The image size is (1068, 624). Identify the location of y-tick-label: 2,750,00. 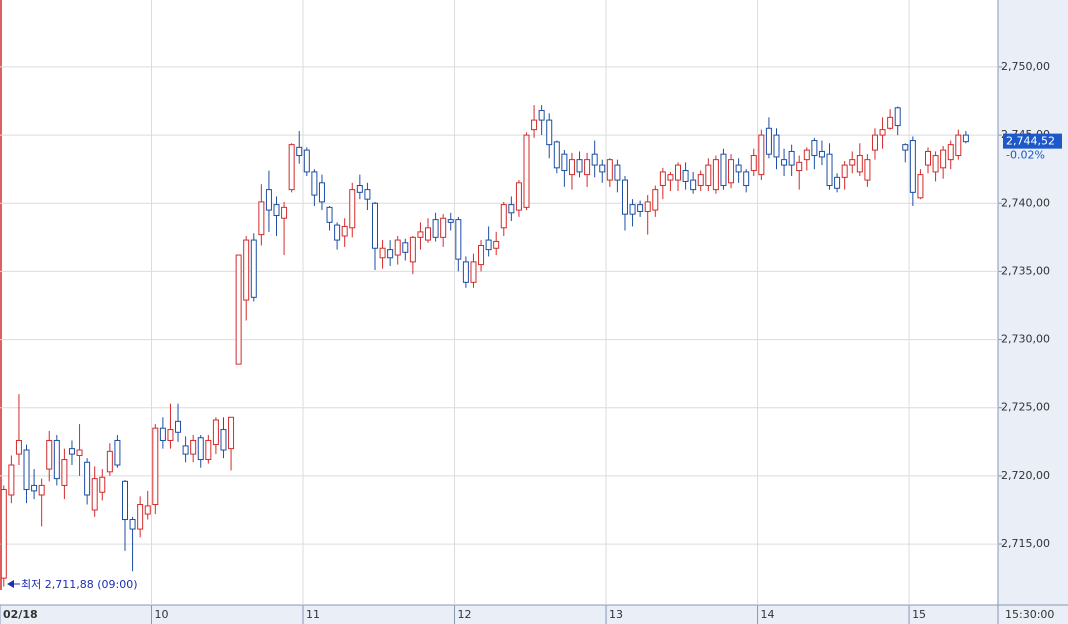
(1025, 66).